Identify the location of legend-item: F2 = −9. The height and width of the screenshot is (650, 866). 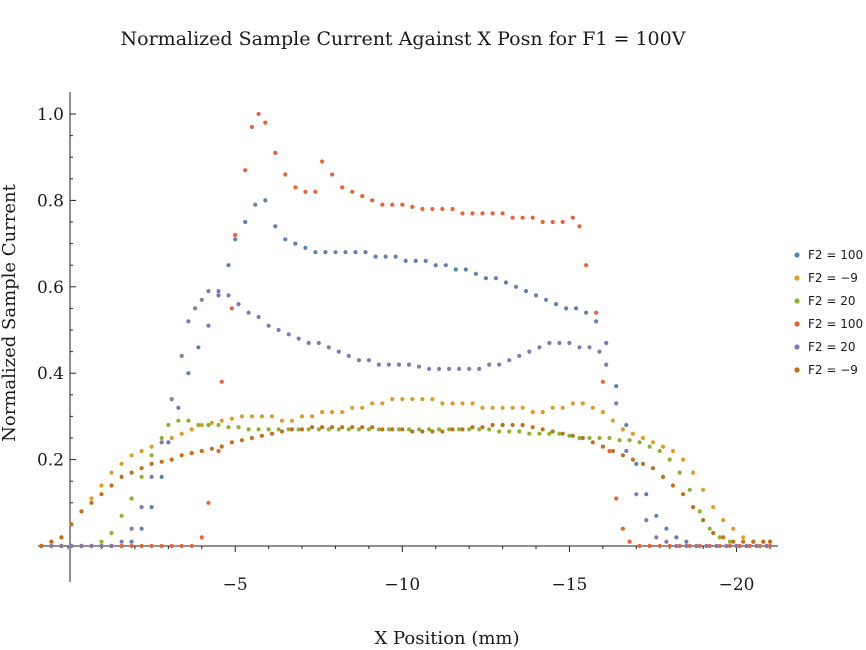
(826, 370).